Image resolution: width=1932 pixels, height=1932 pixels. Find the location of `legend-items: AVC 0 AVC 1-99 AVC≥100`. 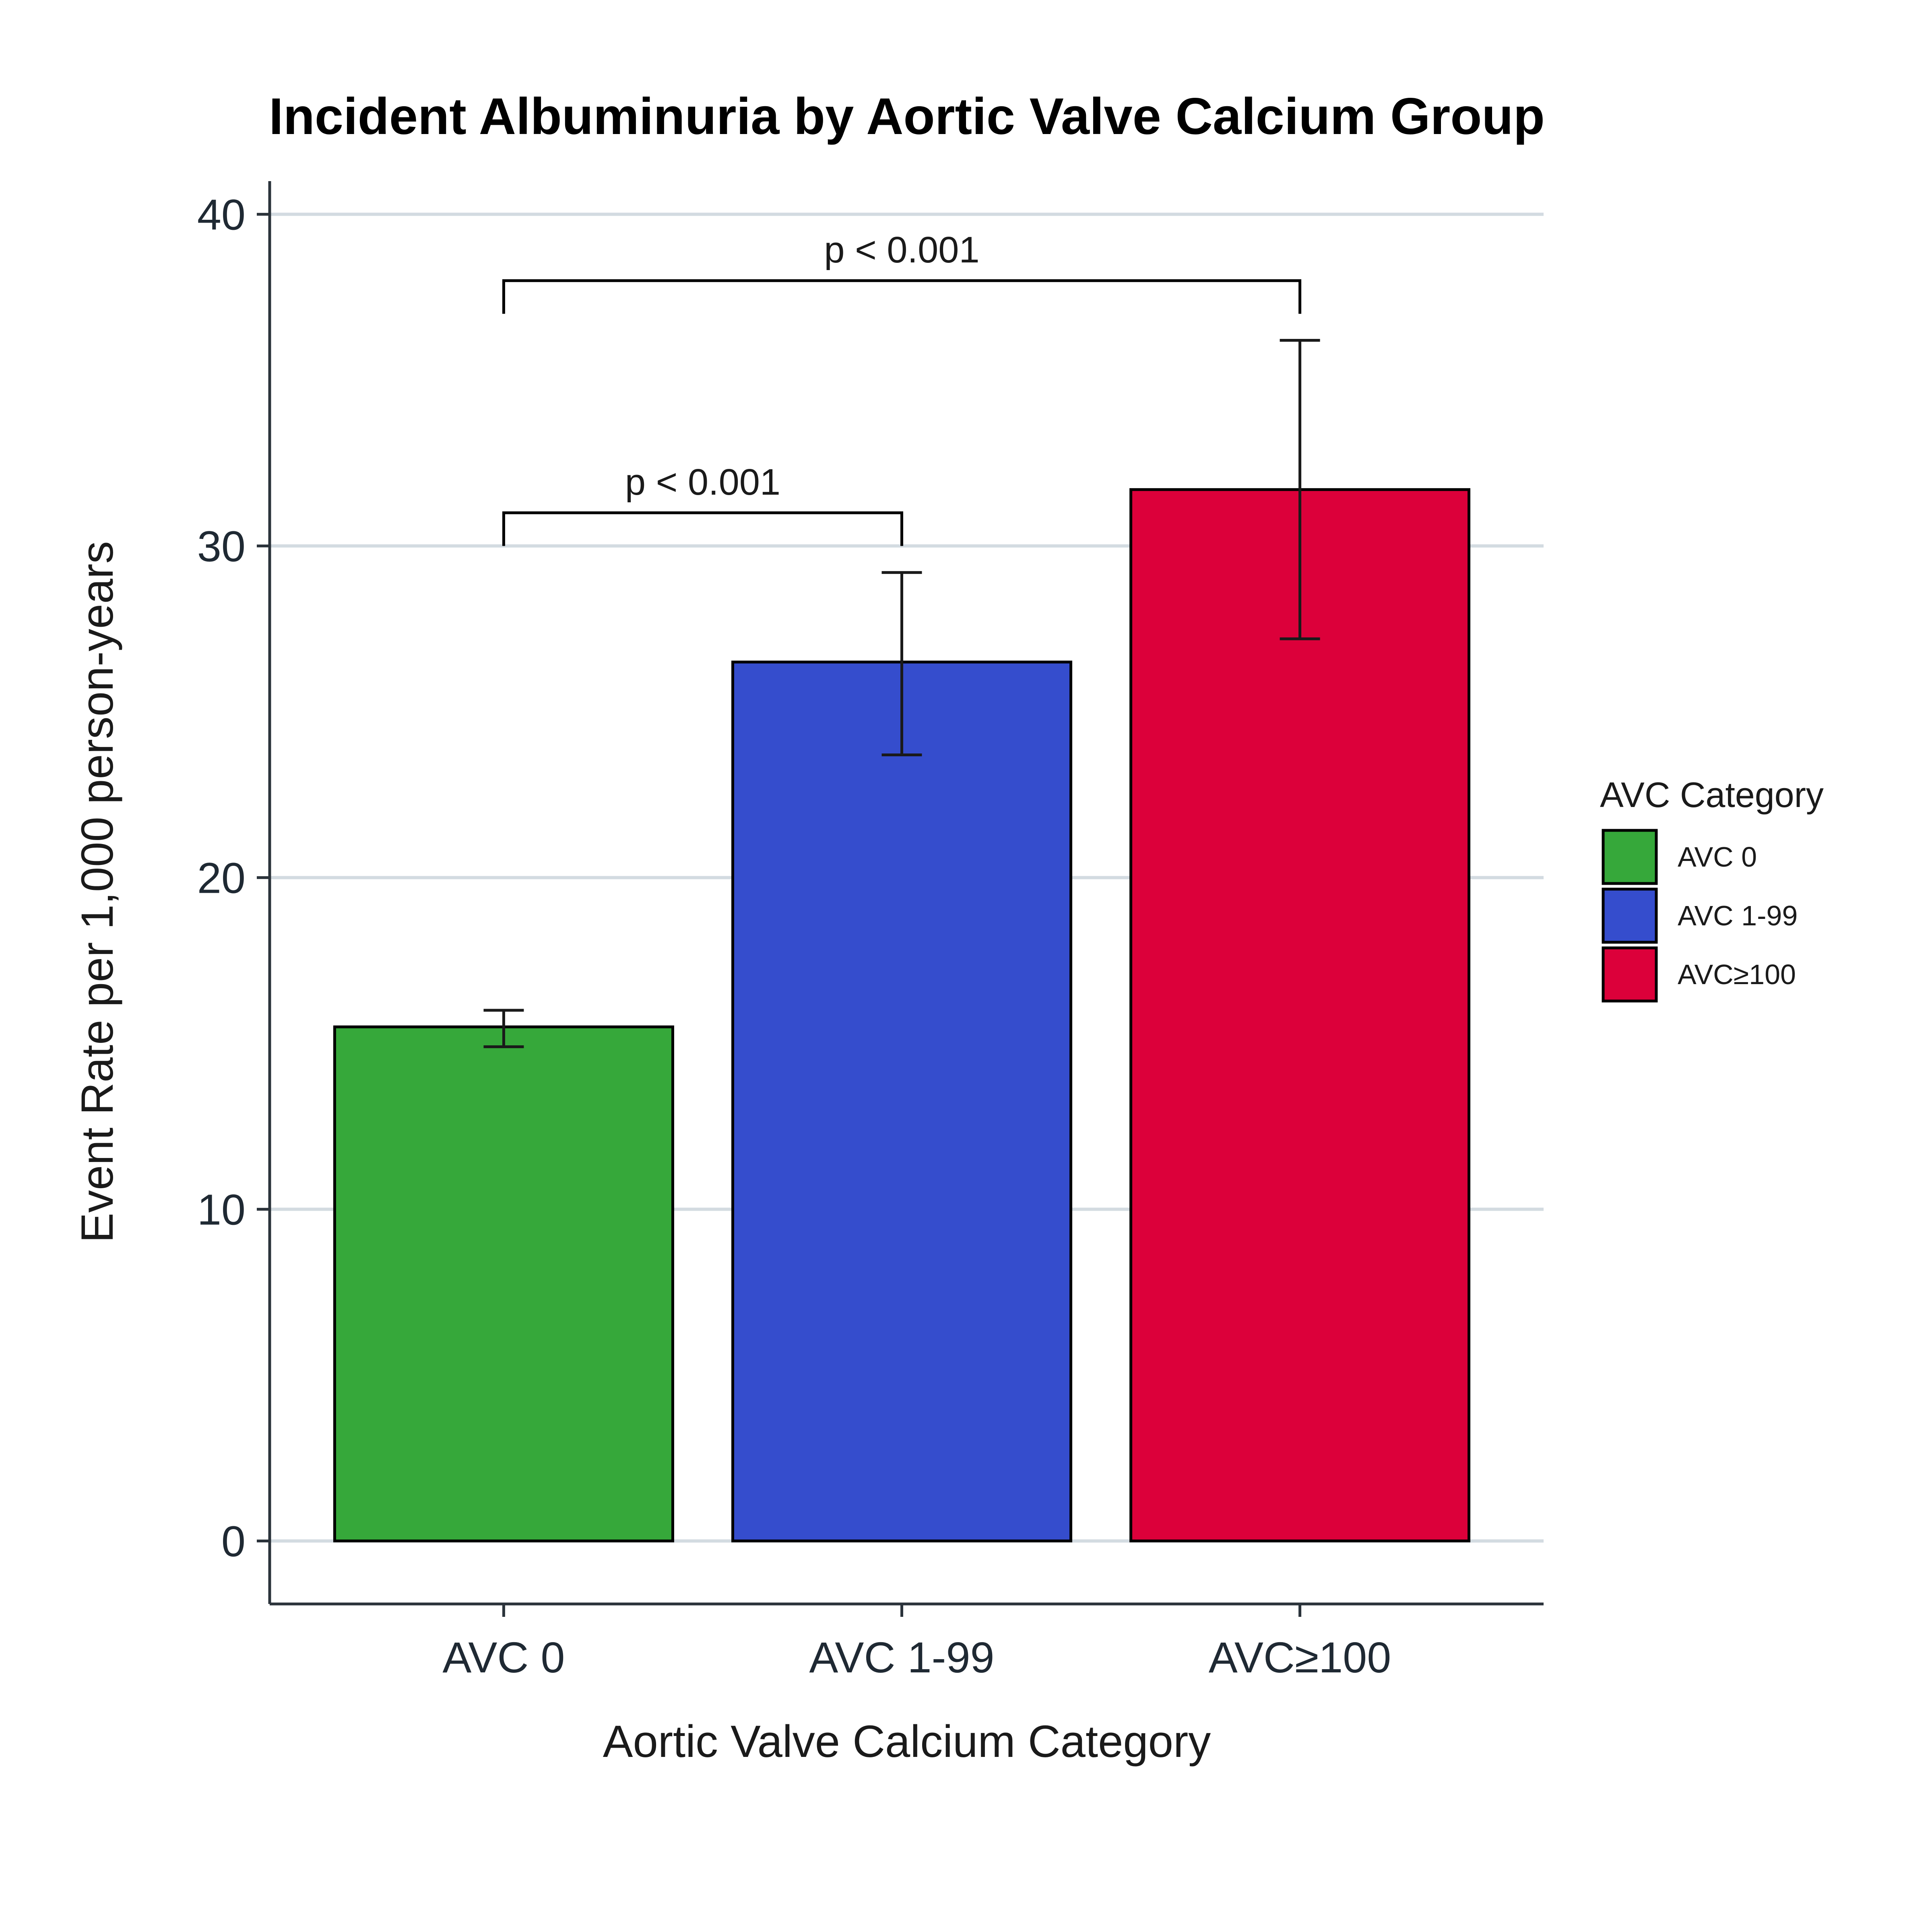

legend-items: AVC 0 AVC 1-99 AVC≥100 is located at coordinates (1700, 916).